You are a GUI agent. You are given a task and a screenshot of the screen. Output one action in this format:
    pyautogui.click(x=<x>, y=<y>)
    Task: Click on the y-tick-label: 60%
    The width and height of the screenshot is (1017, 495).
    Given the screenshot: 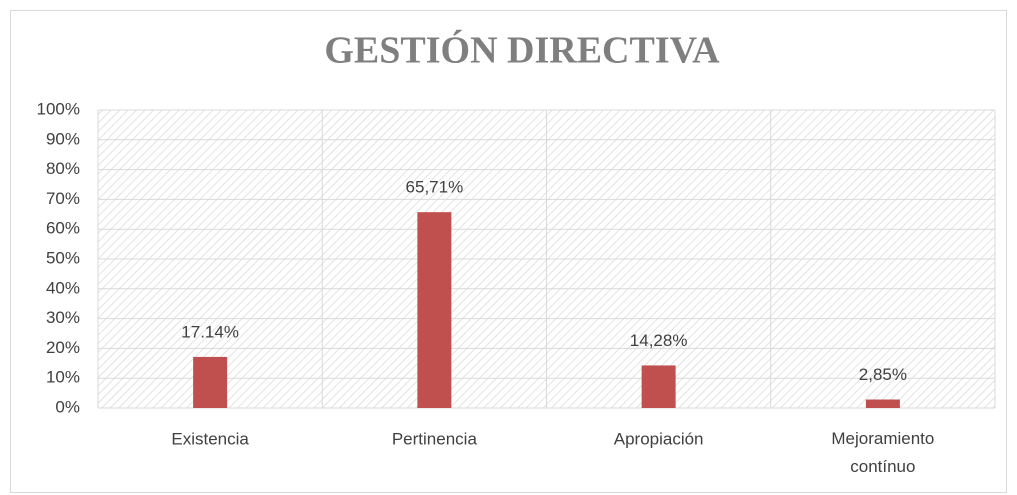 What is the action you would take?
    pyautogui.click(x=63, y=228)
    